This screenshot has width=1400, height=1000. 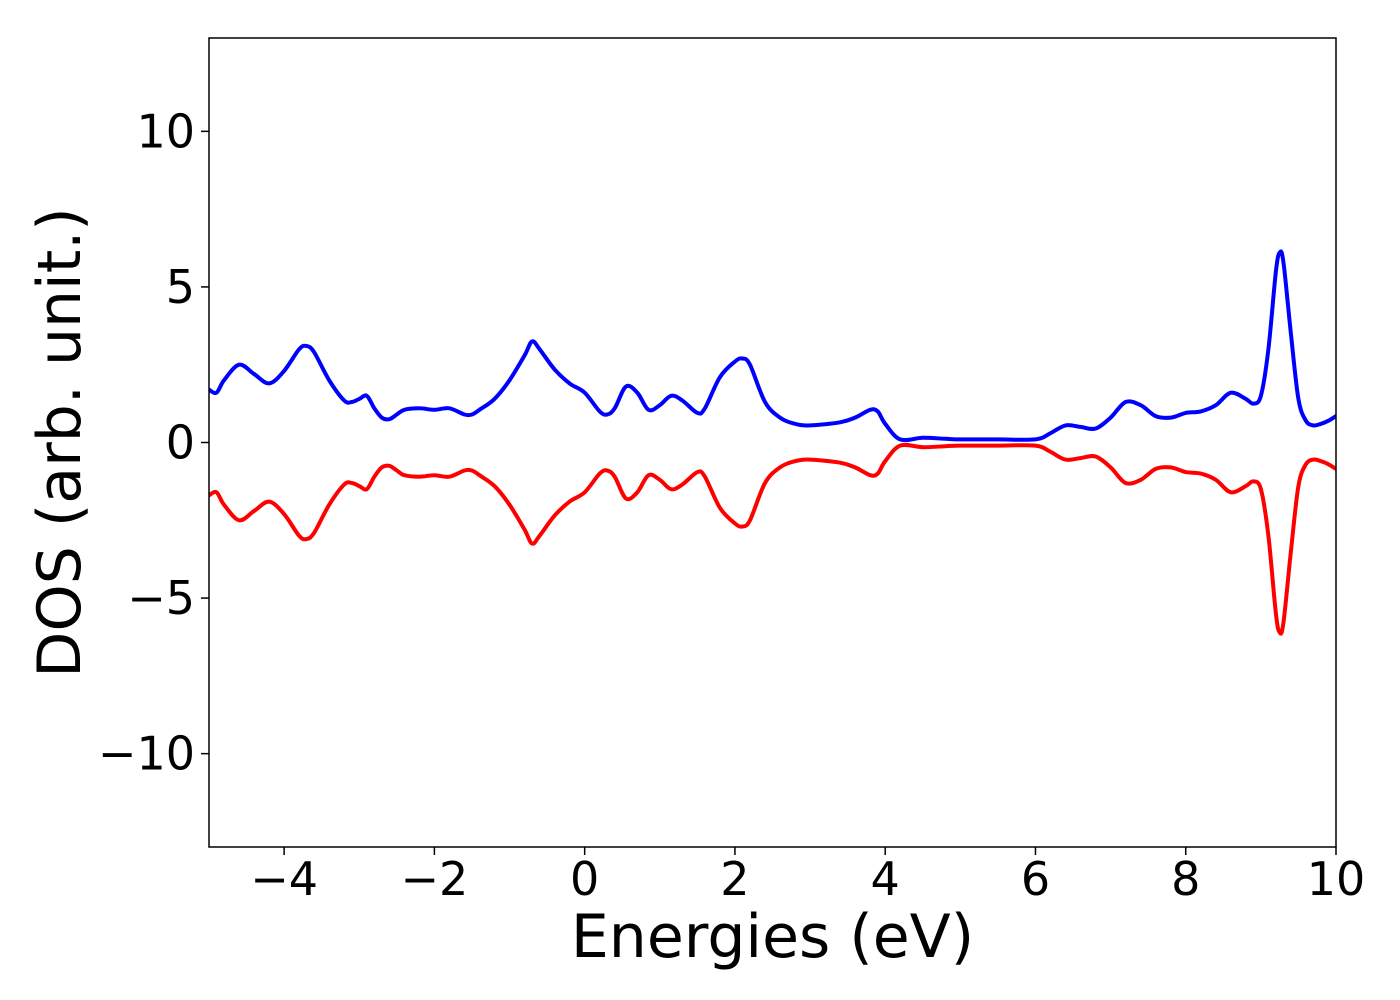 I want to click on x-tick-label: 4, so click(x=885, y=879).